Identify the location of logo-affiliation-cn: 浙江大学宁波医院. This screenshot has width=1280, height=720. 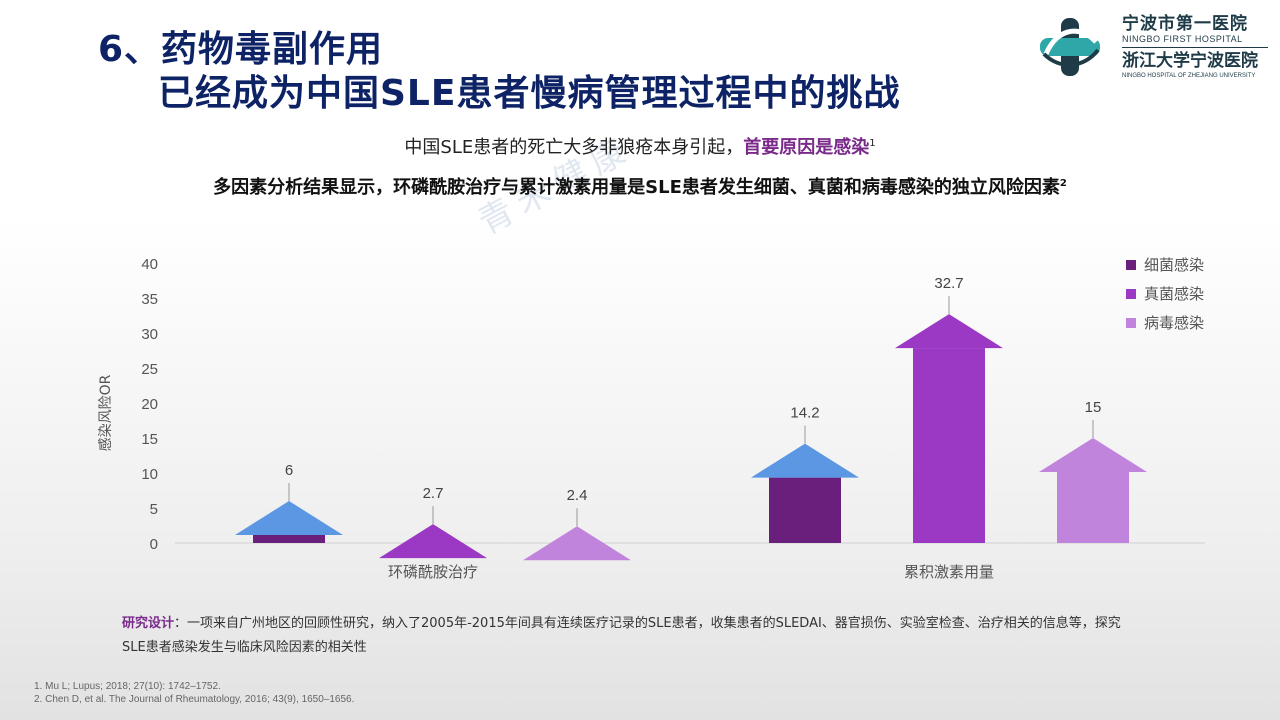
(1190, 61).